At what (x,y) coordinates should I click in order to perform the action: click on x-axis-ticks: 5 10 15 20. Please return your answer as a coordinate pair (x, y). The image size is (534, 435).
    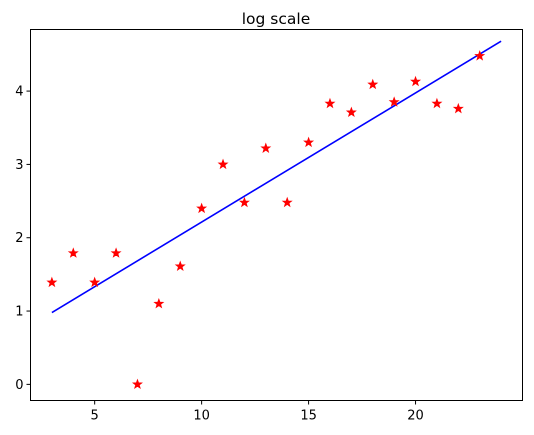
    Looking at the image, I should click on (257, 412).